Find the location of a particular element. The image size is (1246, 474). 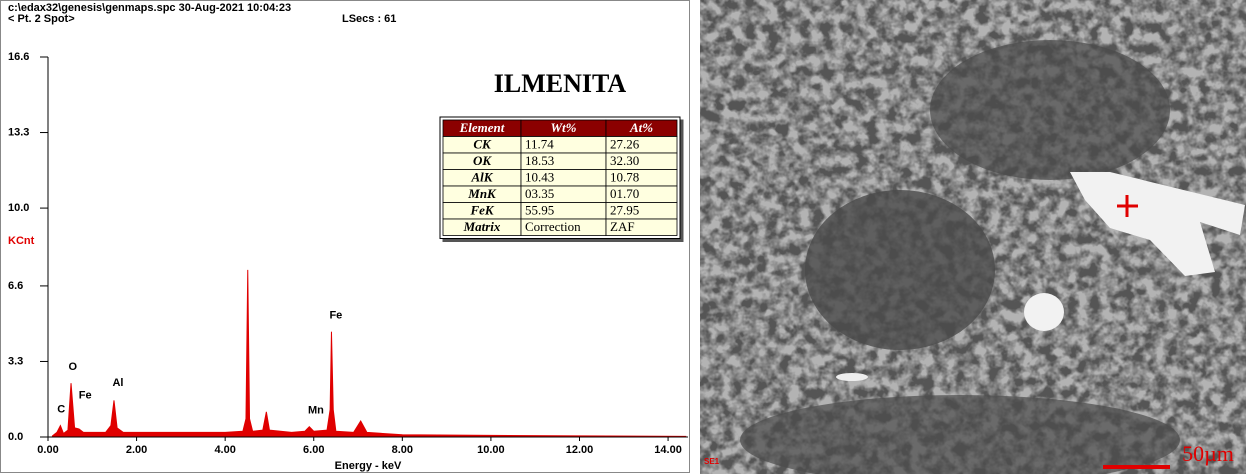

x-tick-label: 12.00 is located at coordinates (580, 450).